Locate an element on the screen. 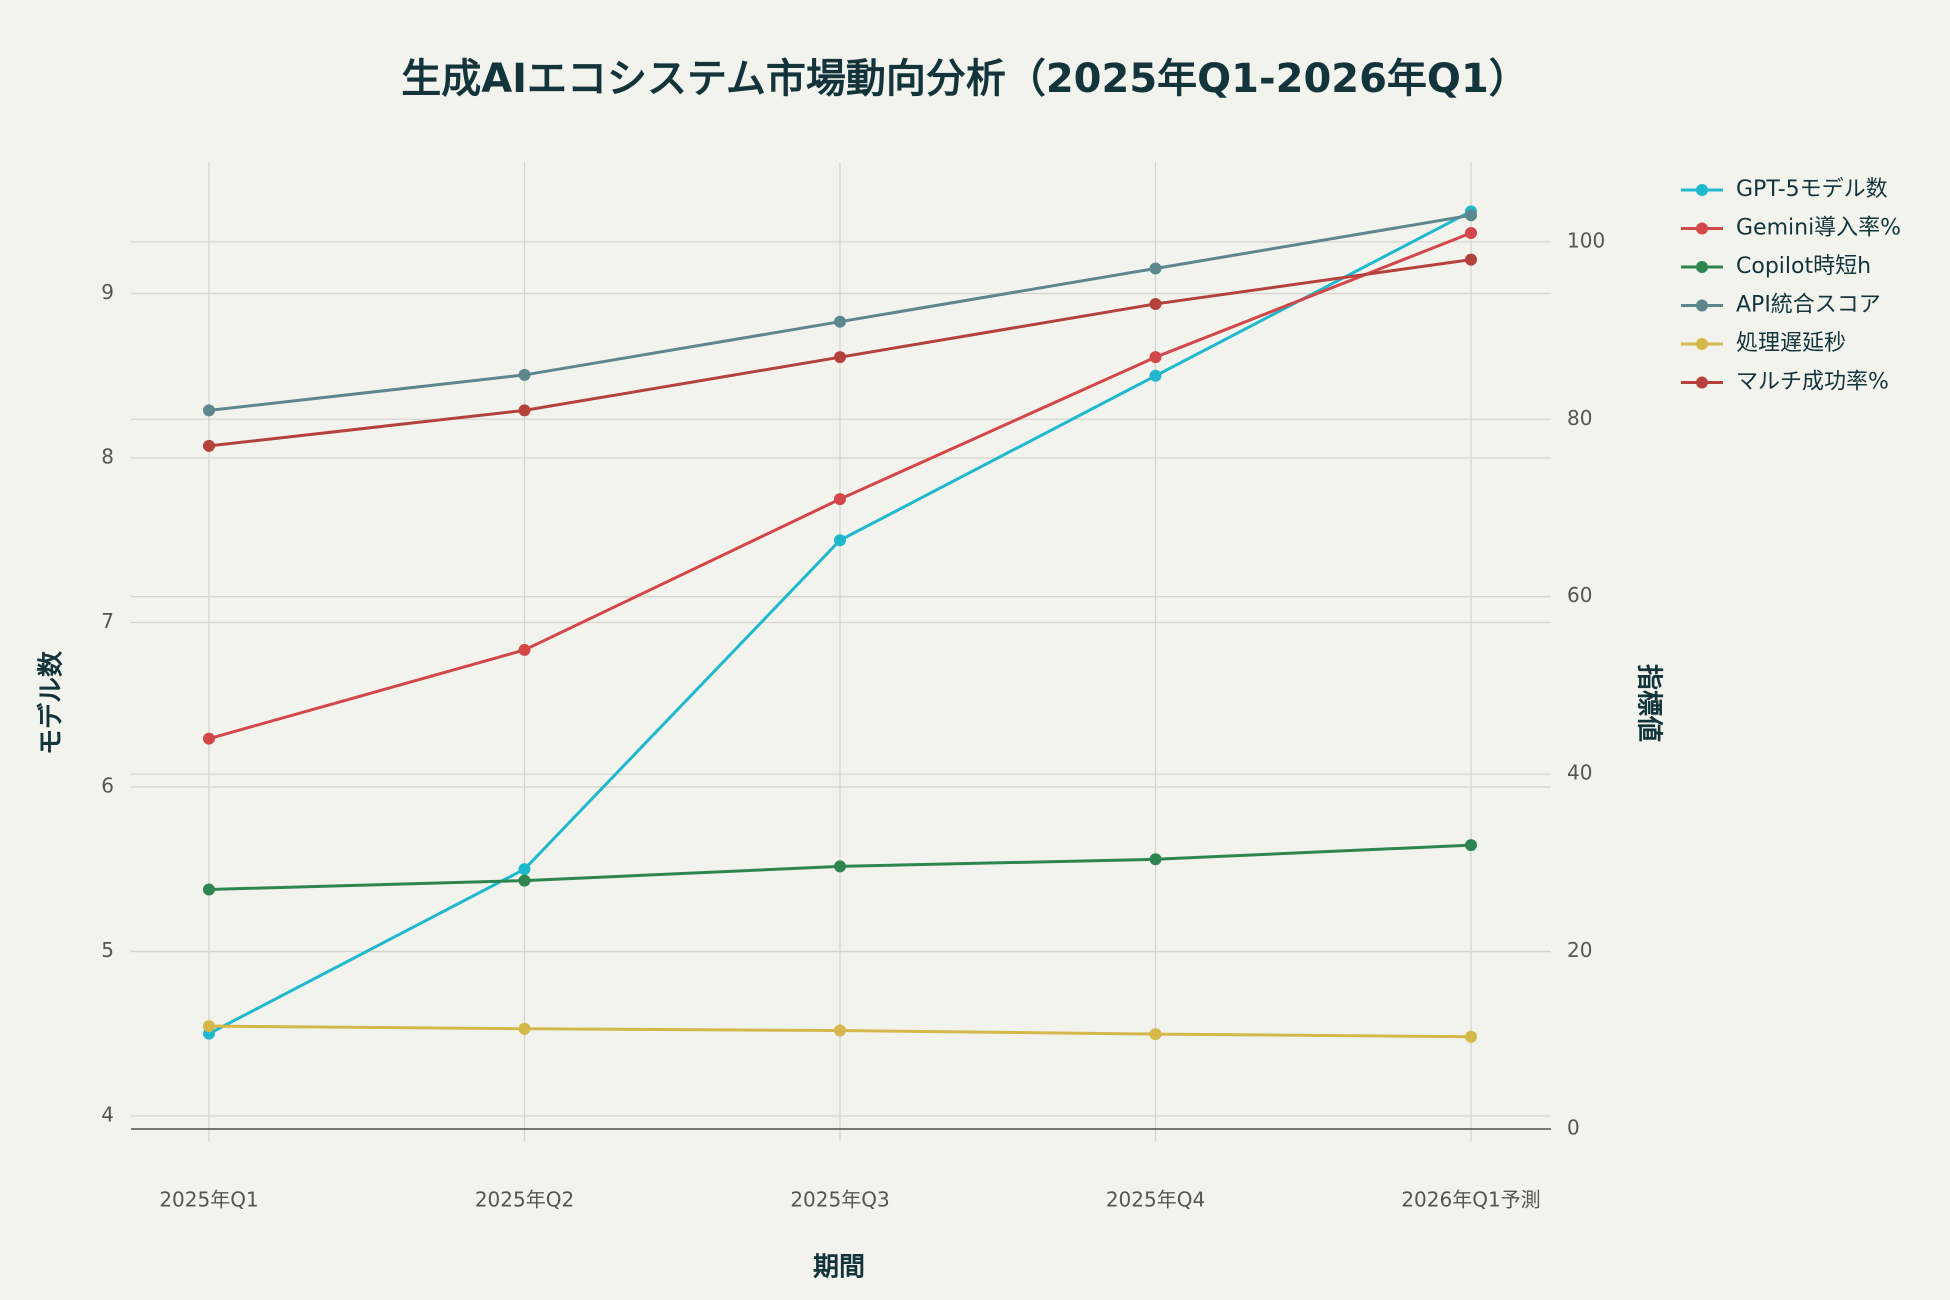  legend-item: GPT-5モデル数 is located at coordinates (1784, 189).